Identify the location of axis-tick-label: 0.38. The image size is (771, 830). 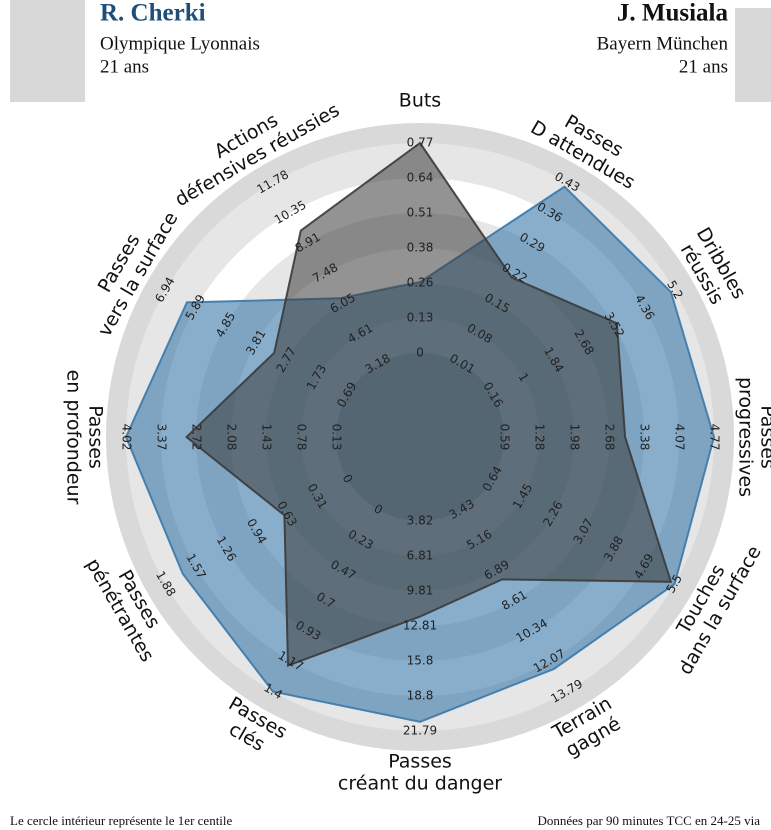
(420, 248).